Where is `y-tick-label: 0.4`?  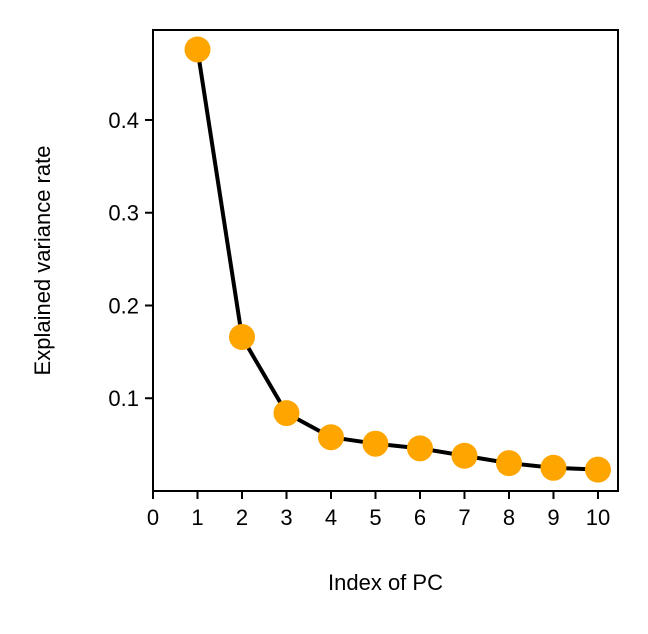 y-tick-label: 0.4 is located at coordinates (123, 120).